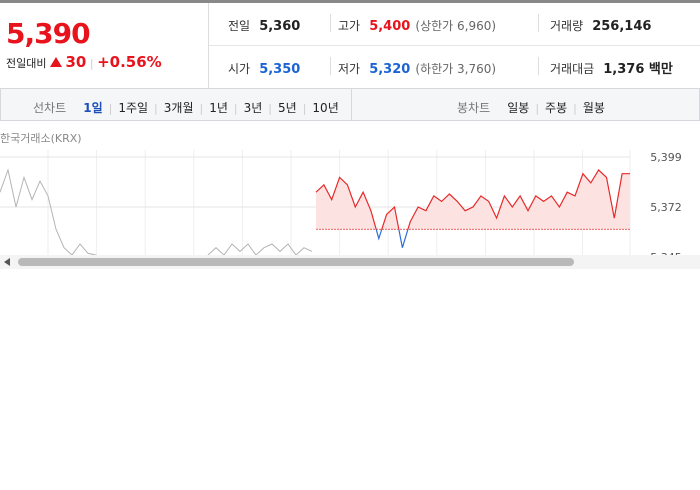  What do you see at coordinates (55, 62) in the screenshot?
I see `up-arrow` at bounding box center [55, 62].